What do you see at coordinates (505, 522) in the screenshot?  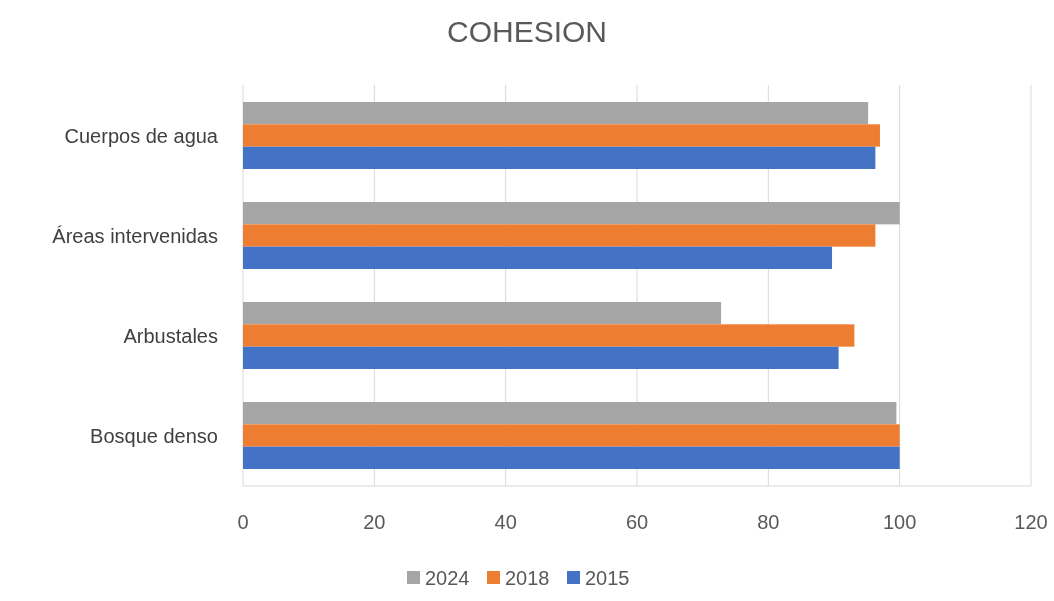 I see `x-tick-label: 40` at bounding box center [505, 522].